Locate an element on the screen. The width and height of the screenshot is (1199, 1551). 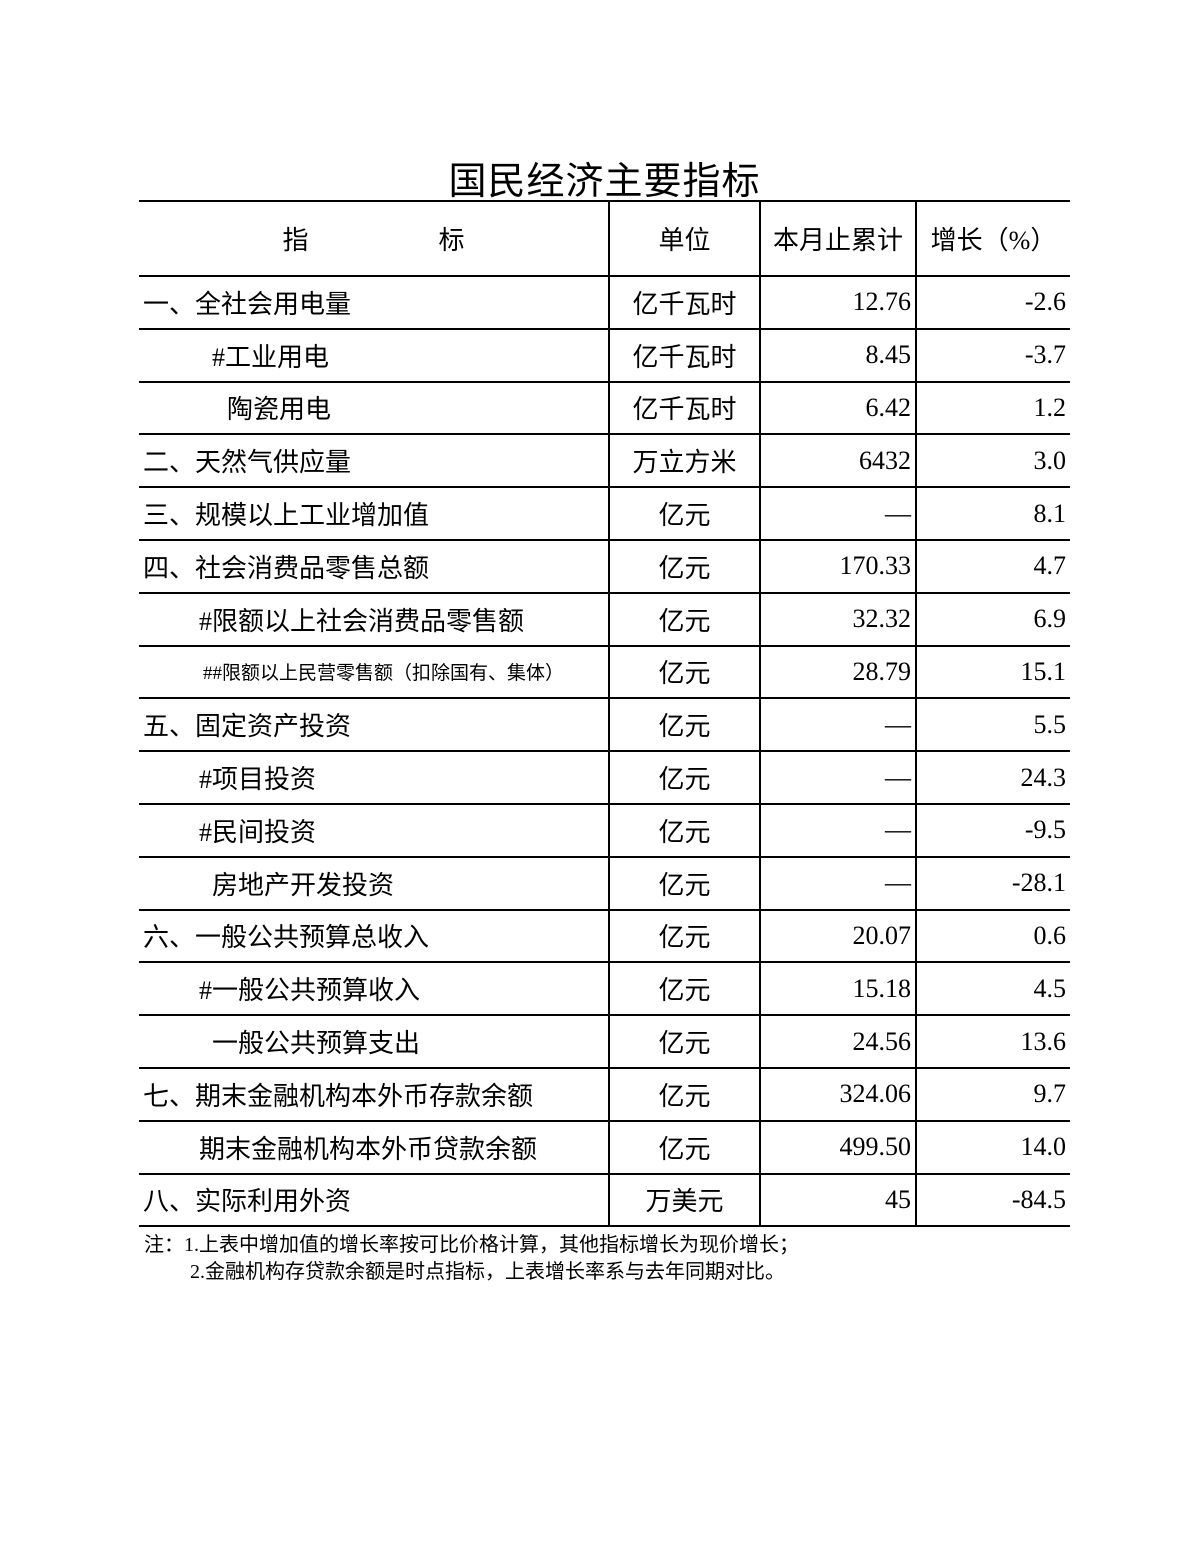
value-cell: 15.18 is located at coordinates (837, 989).